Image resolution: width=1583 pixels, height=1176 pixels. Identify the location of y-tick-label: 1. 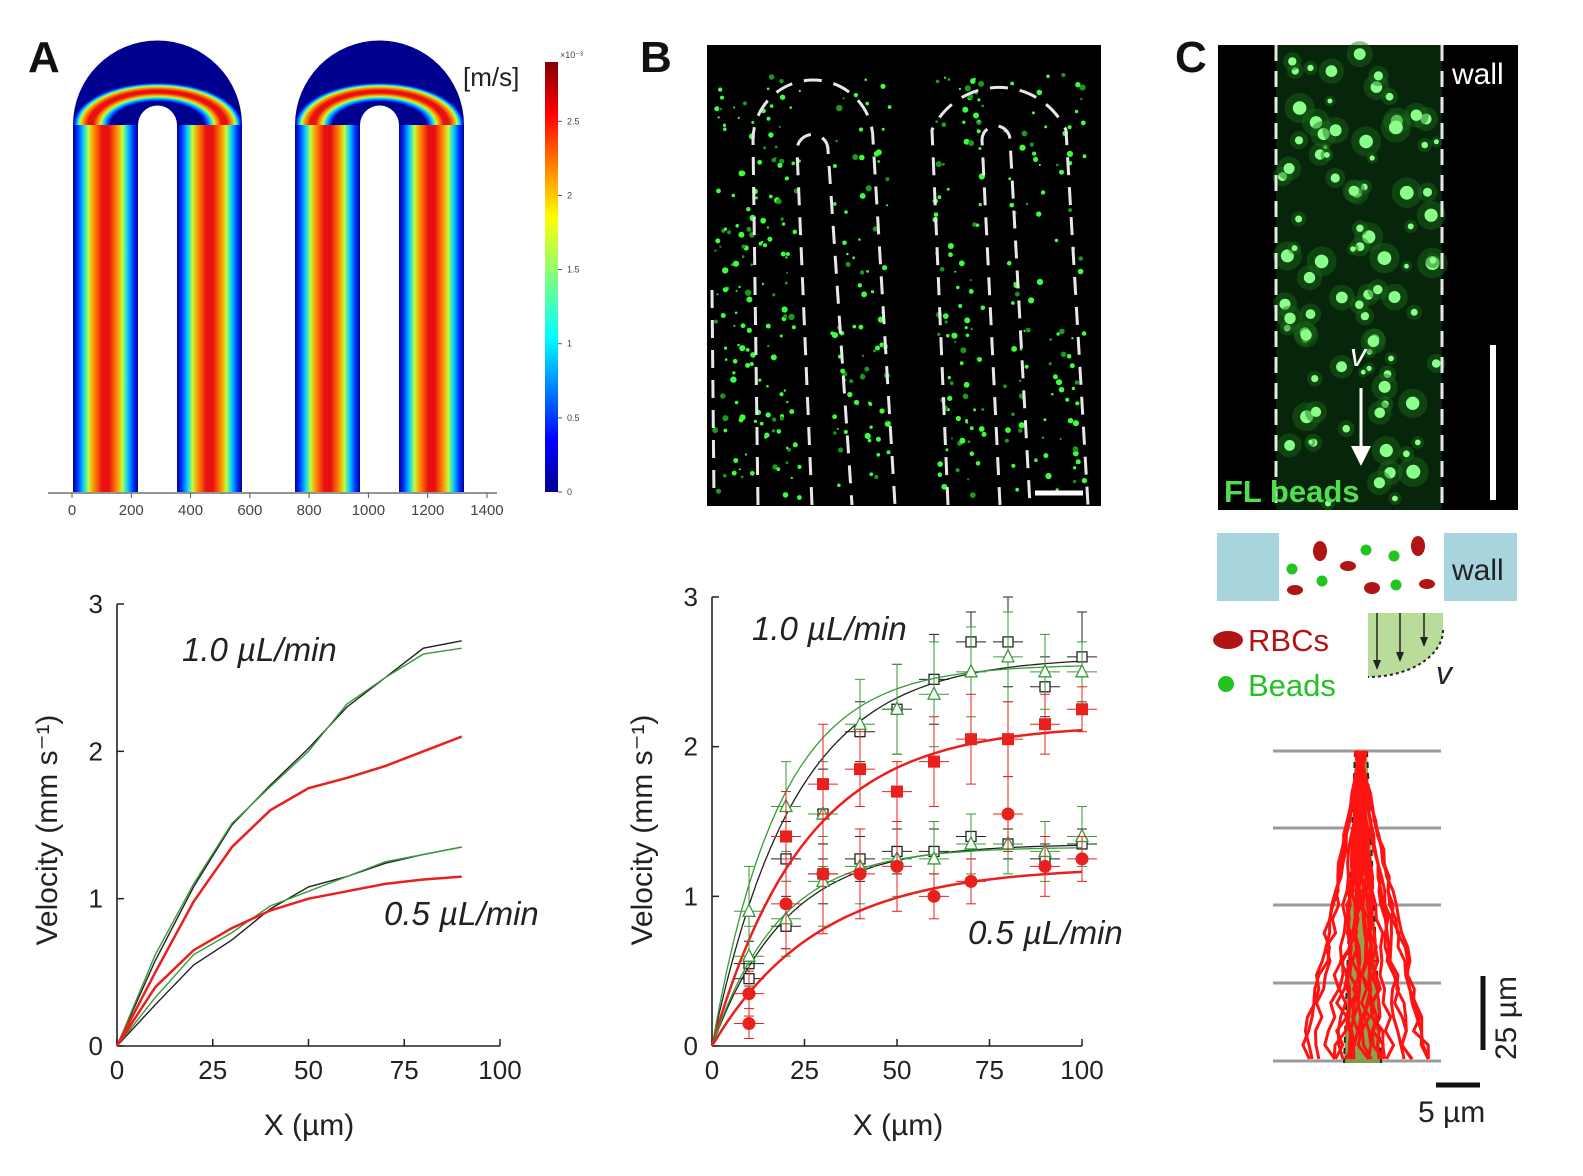
(96, 899).